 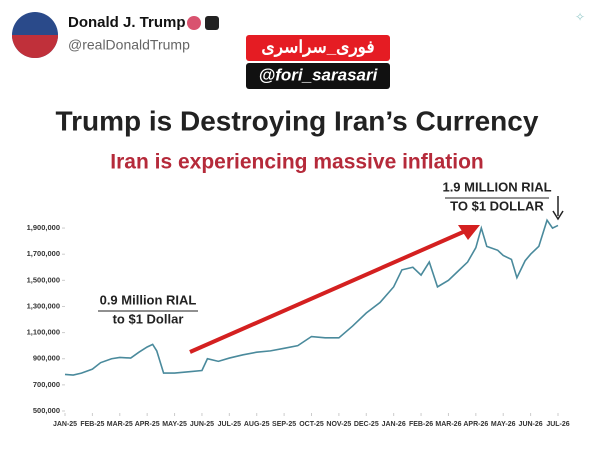 What do you see at coordinates (147, 424) in the screenshot?
I see `x-tick-label: APR-25` at bounding box center [147, 424].